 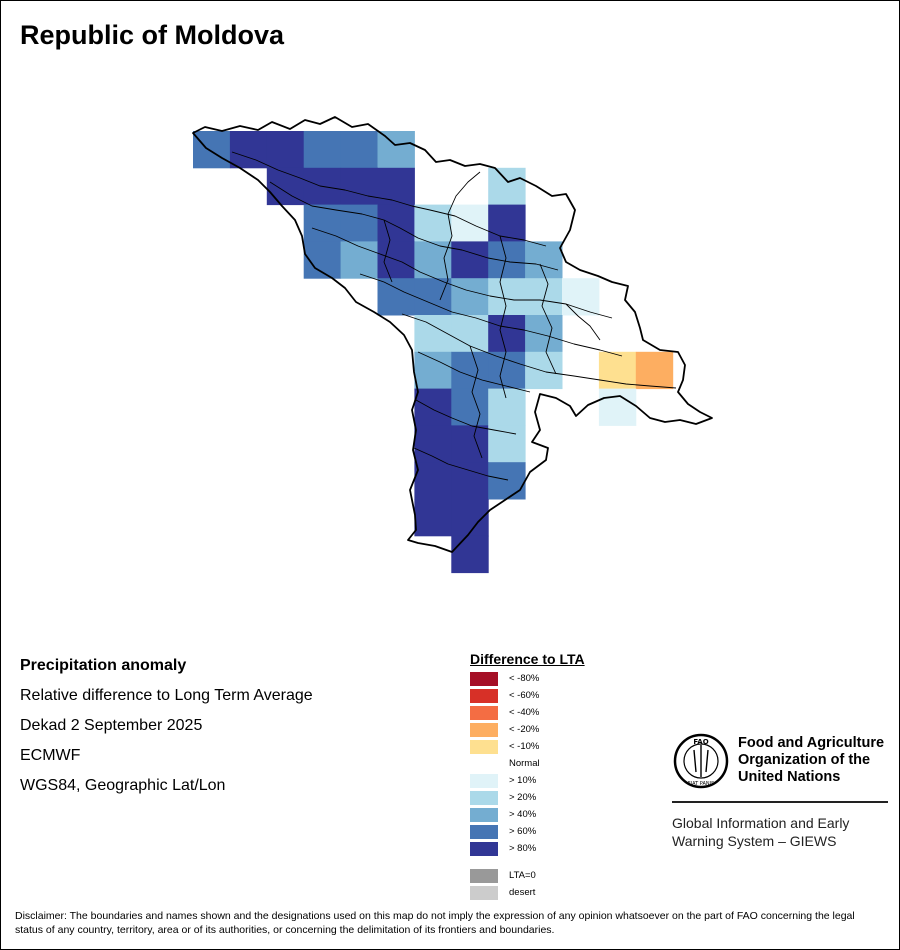 I want to click on legend-item-row: < -80%, so click(x=527, y=679).